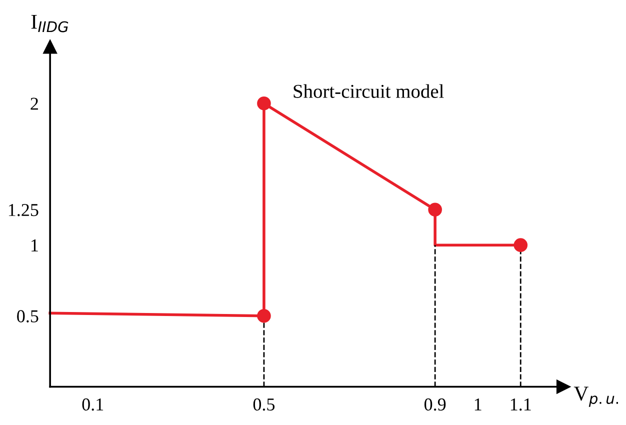 The height and width of the screenshot is (425, 626). What do you see at coordinates (34, 104) in the screenshot?
I see `y-tick-label: 2` at bounding box center [34, 104].